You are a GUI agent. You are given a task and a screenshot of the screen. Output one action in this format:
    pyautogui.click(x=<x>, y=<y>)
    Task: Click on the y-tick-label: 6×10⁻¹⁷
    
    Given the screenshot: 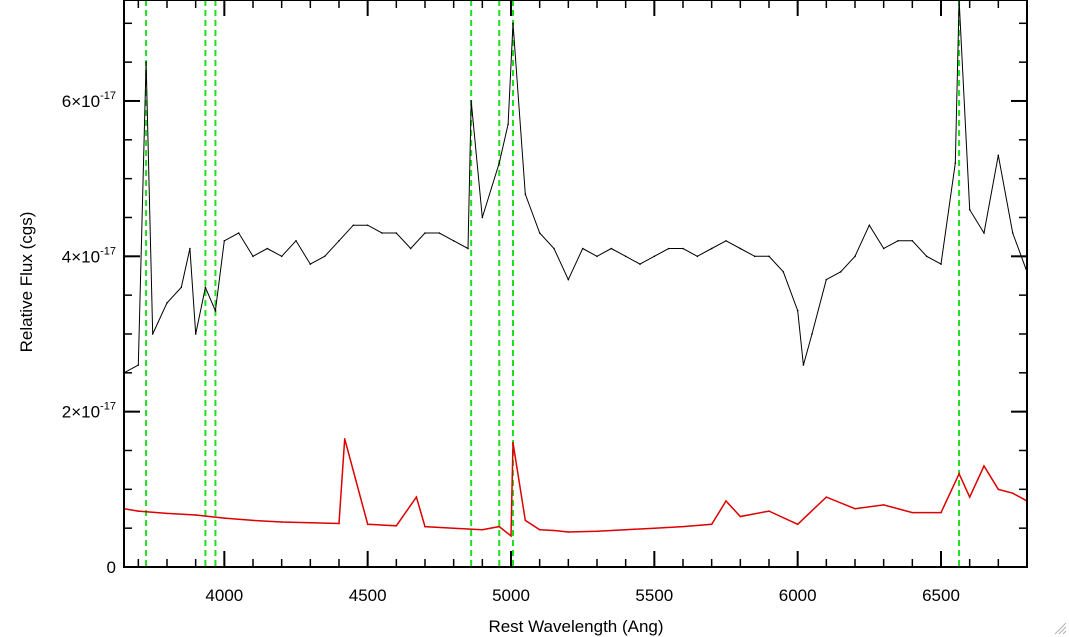 What is the action you would take?
    pyautogui.click(x=89, y=100)
    